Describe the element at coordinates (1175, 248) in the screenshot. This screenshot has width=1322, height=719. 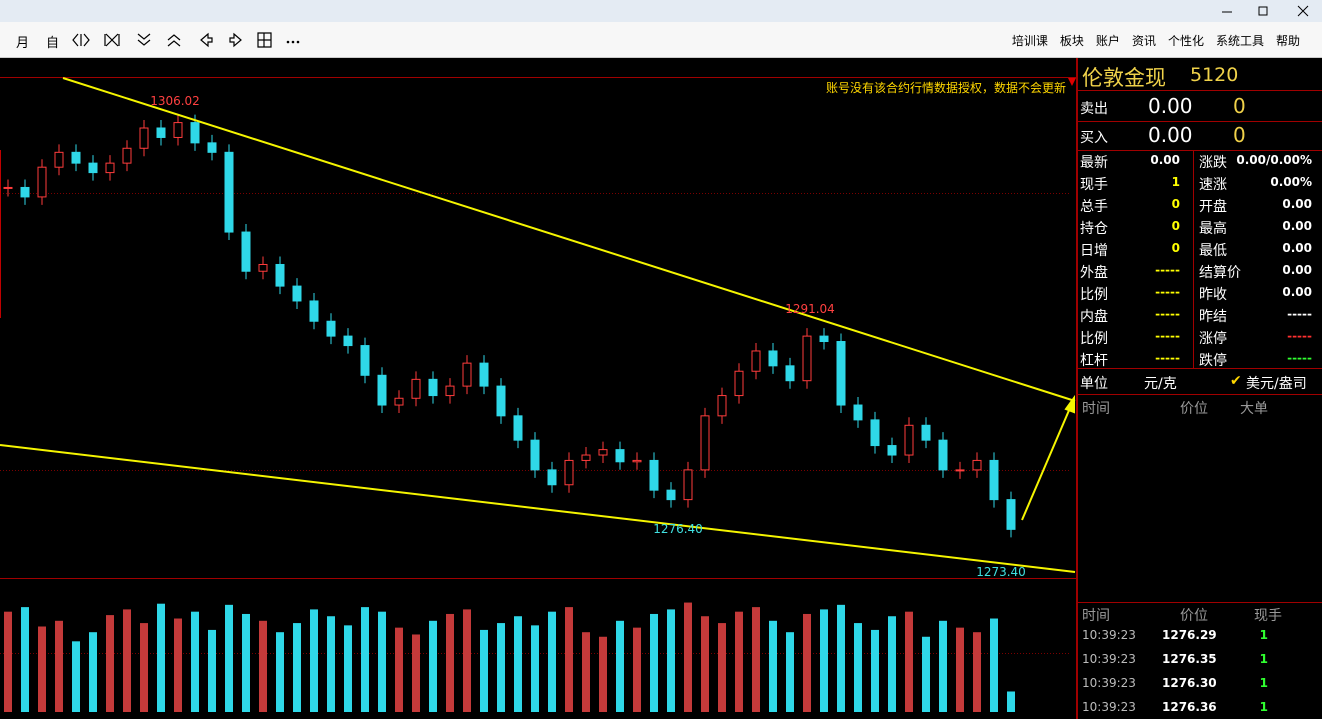
I see `stat-value: 0` at that location.